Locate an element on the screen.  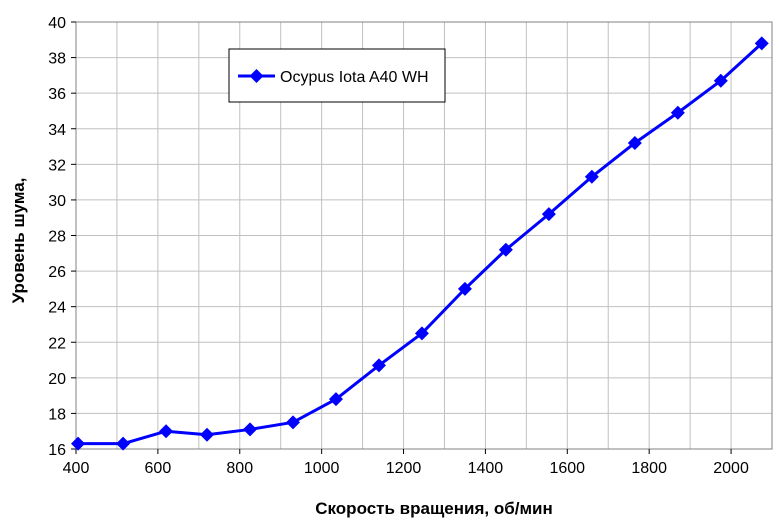
legend-marker-diamond-icon is located at coordinates (256, 76).